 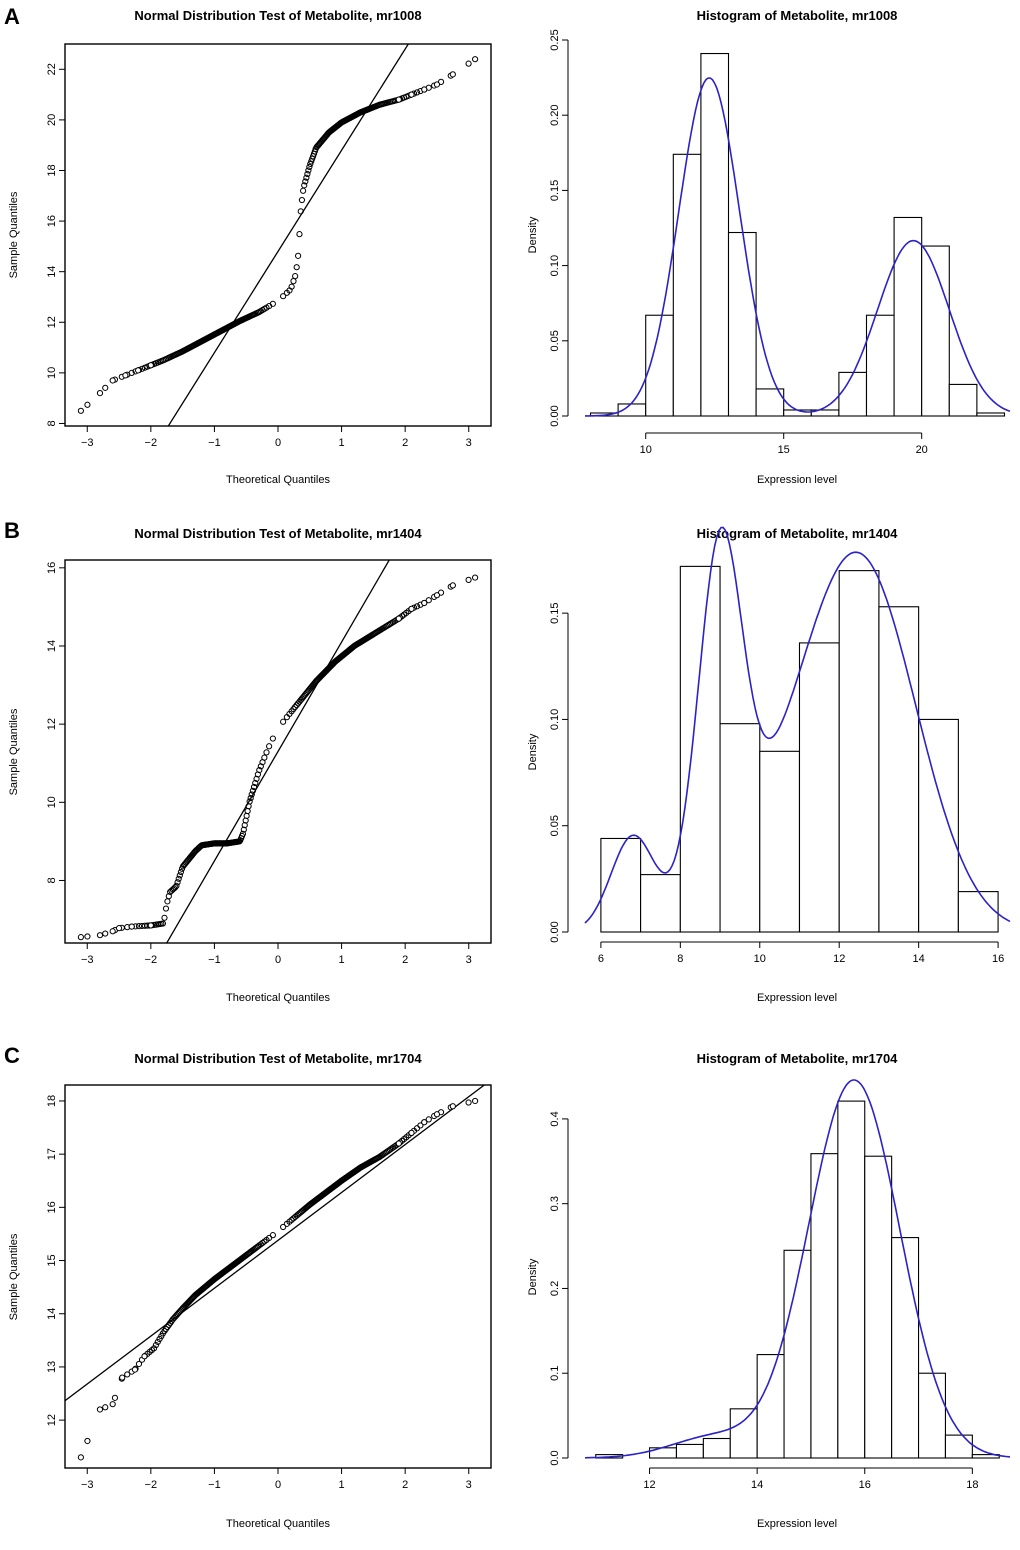 What do you see at coordinates (757, 1485) in the screenshot?
I see `hist-xtick-label: 14` at bounding box center [757, 1485].